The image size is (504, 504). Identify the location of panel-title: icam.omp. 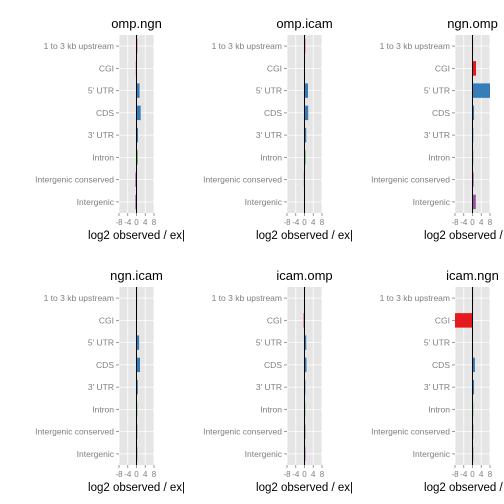
(304, 275).